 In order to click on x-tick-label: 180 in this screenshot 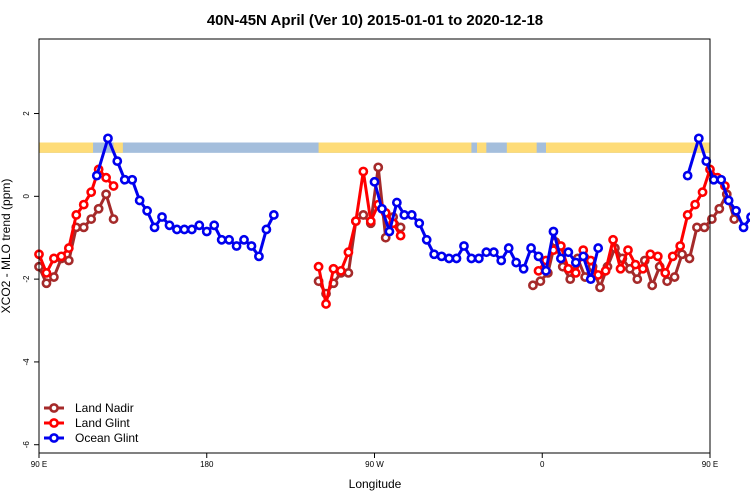, I will do `click(207, 464)`.